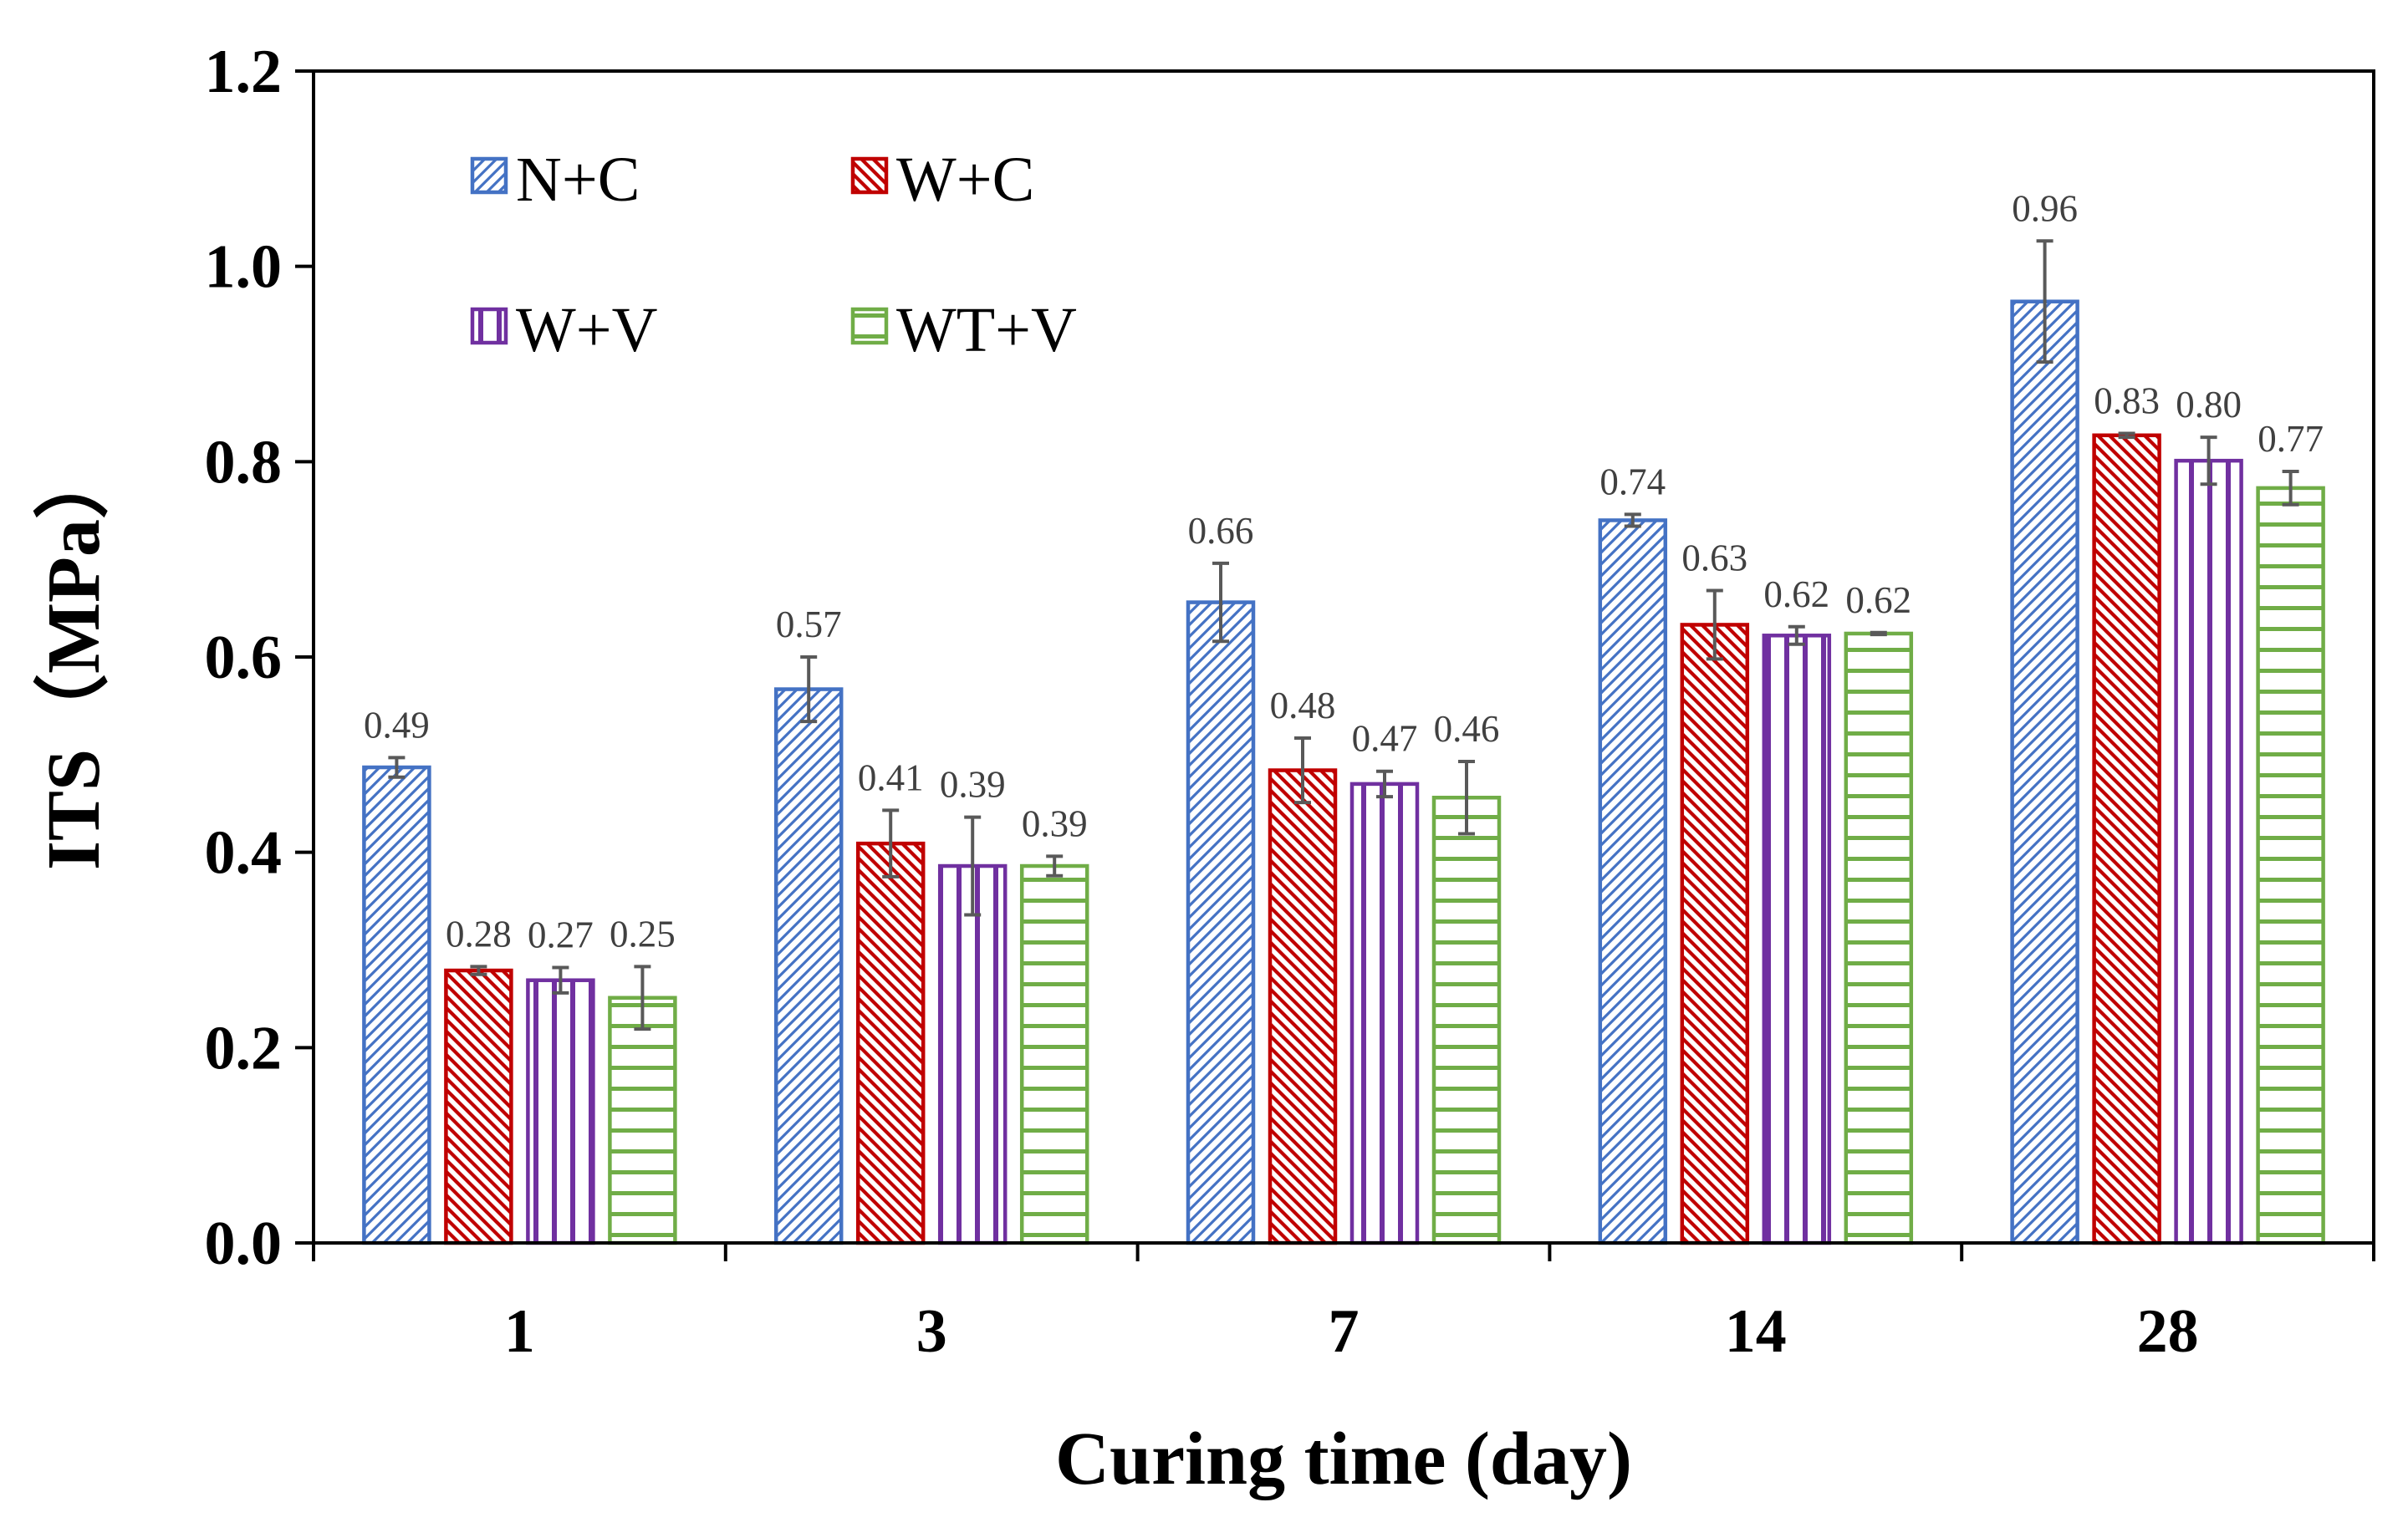  Describe the element at coordinates (987, 330) in the screenshot. I see `legend-label: WT+V` at that location.